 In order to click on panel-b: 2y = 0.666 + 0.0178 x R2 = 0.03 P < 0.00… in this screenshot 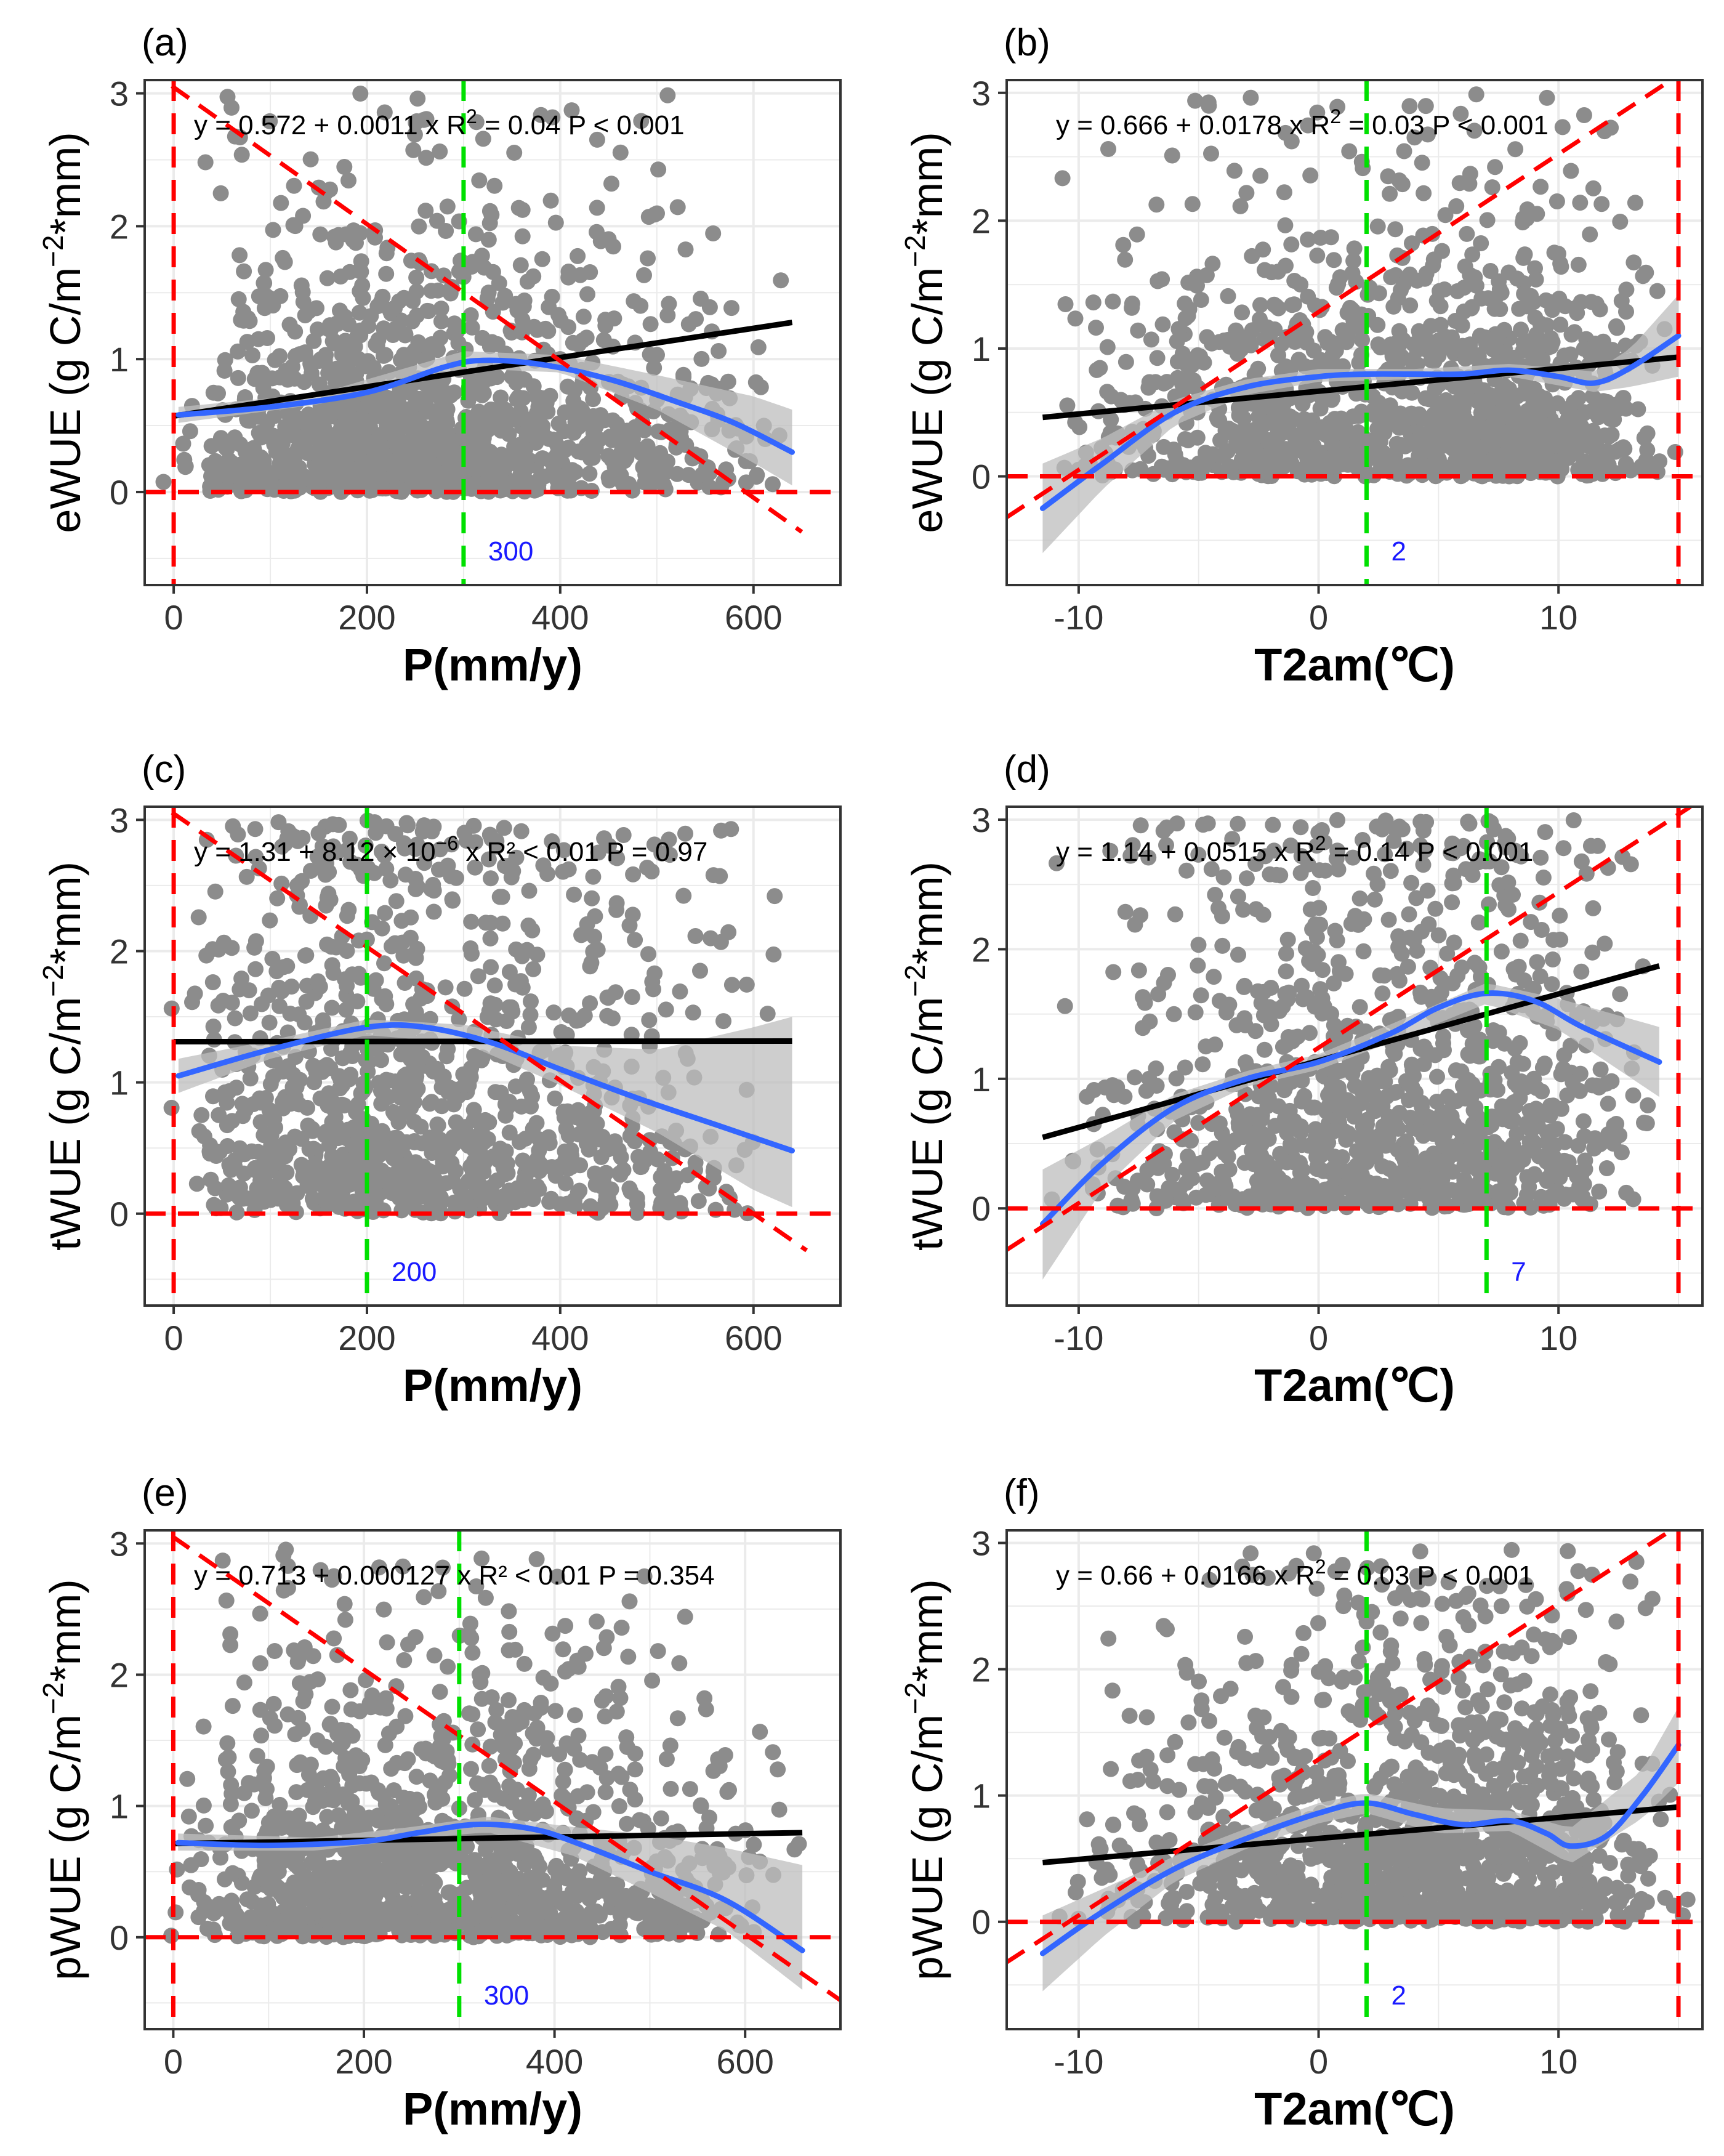, I will do `click(1302, 356)`.